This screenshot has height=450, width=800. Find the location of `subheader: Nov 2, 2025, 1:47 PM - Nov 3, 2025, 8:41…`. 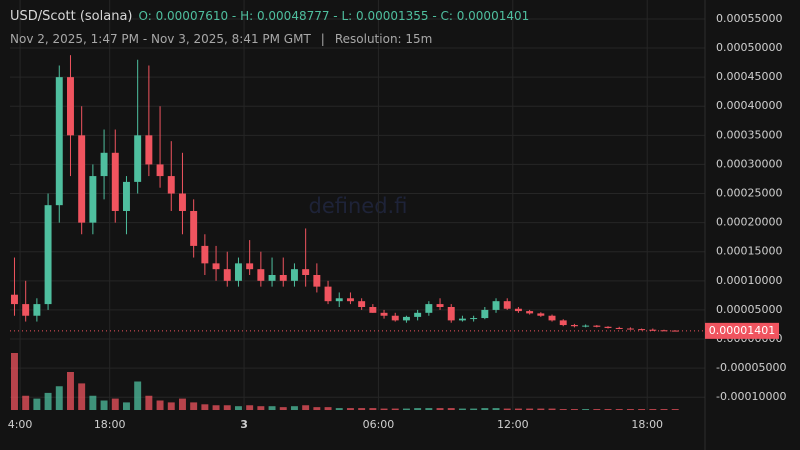

subheader: Nov 2, 2025, 1:47 PM - Nov 3, 2025, 8:41… is located at coordinates (221, 39).